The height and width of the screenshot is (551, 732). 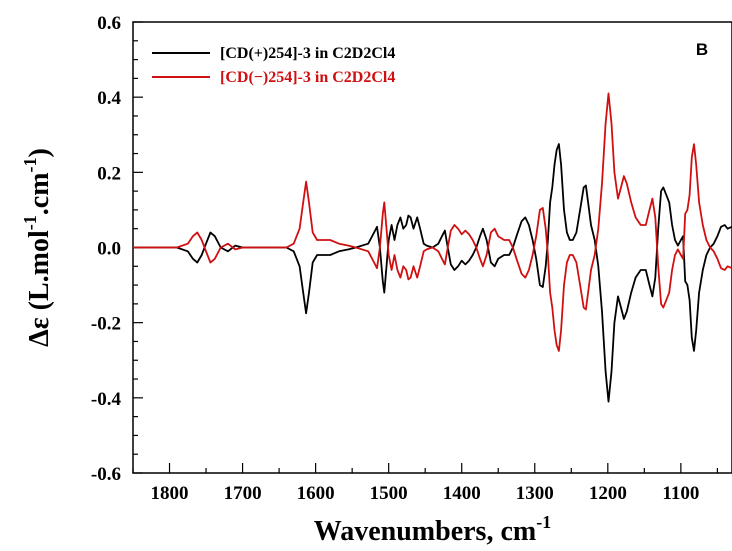 What do you see at coordinates (462, 493) in the screenshot?
I see `x-tick-label: 1400` at bounding box center [462, 493].